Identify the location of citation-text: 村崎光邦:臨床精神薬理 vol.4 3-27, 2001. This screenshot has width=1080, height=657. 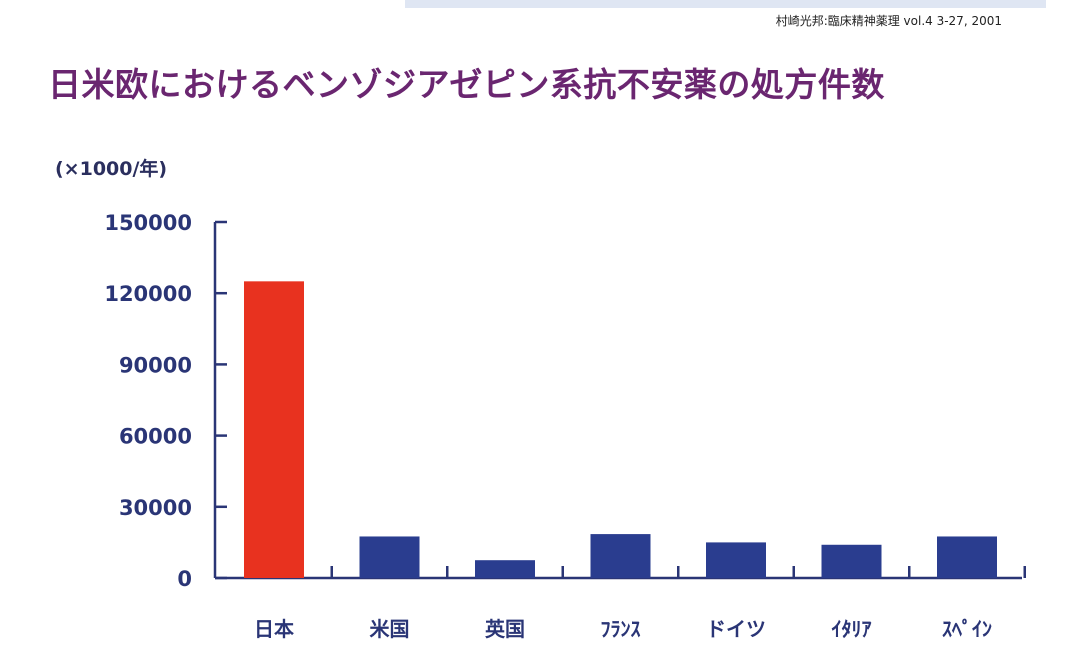
(888, 21).